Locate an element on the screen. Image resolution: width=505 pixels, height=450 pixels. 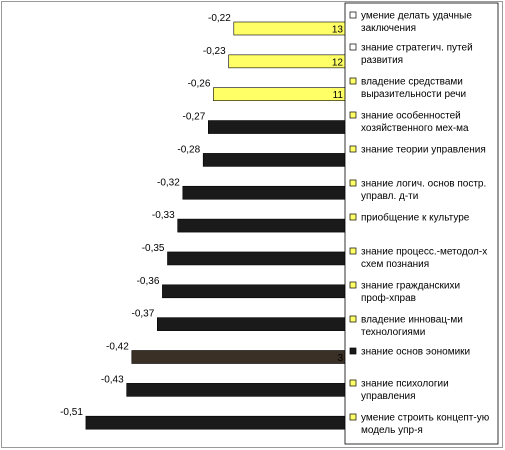
legend-label-8: знание гражданскихи is located at coordinates (410, 286).